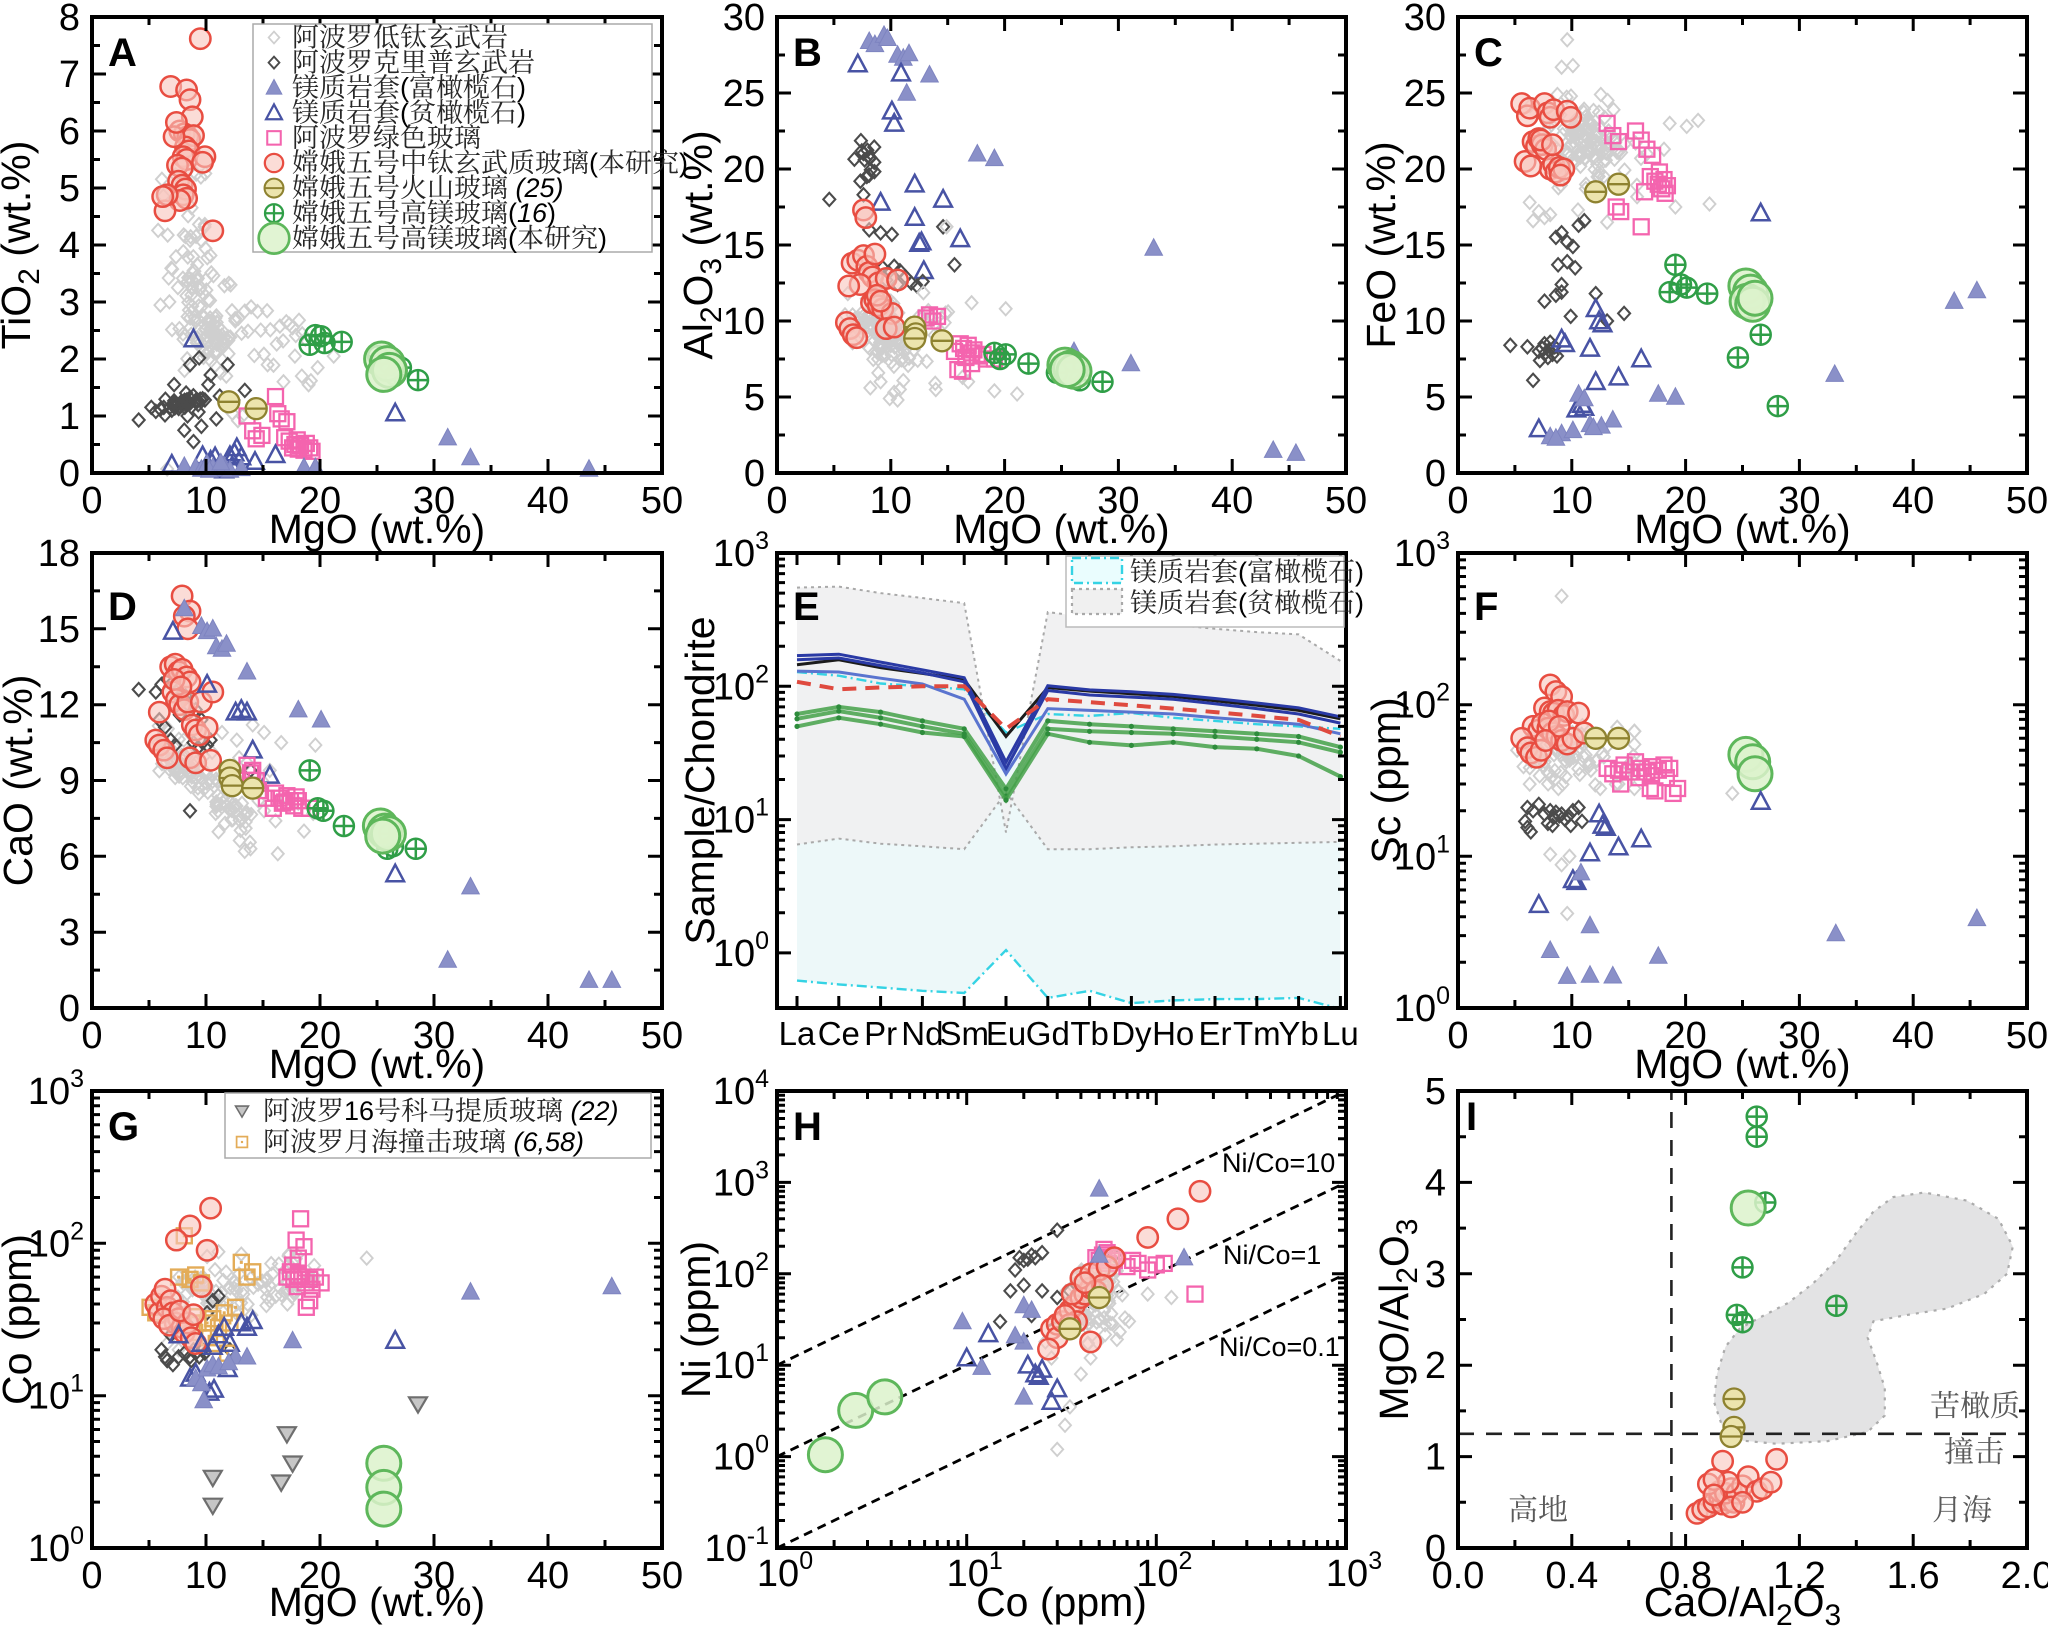 This screenshot has width=2048, height=1633. Describe the element at coordinates (59, 554) in the screenshot. I see `svg-text: 18` at that location.